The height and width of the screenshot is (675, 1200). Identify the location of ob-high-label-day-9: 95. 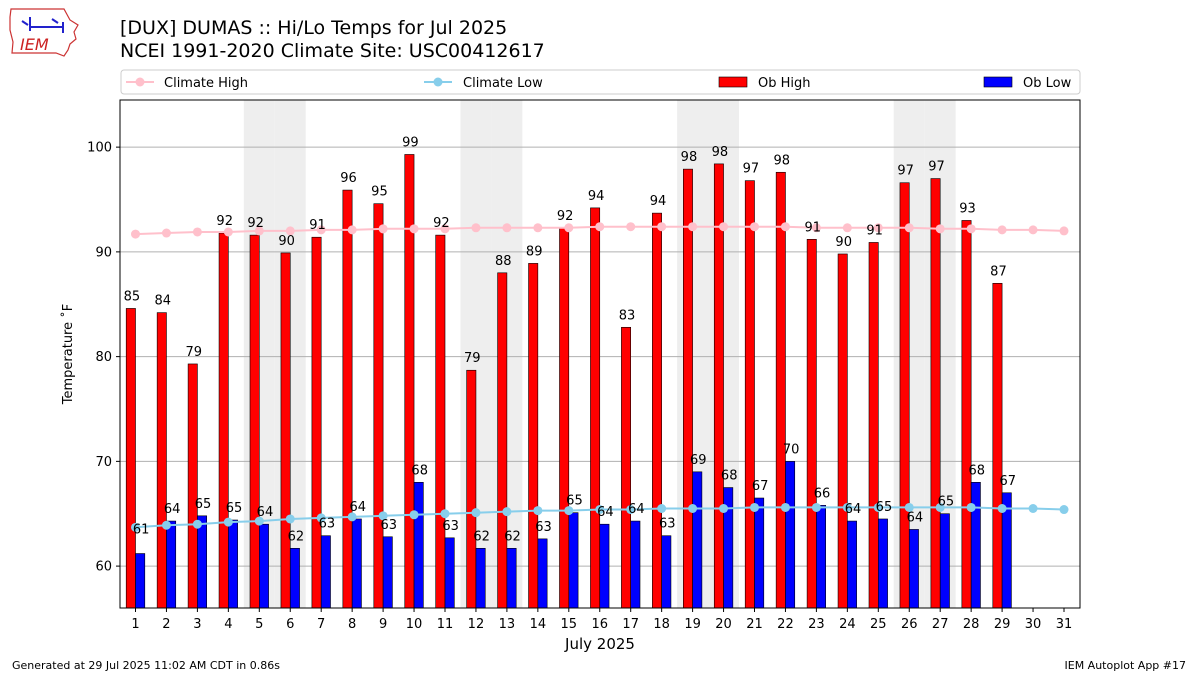
(379, 192).